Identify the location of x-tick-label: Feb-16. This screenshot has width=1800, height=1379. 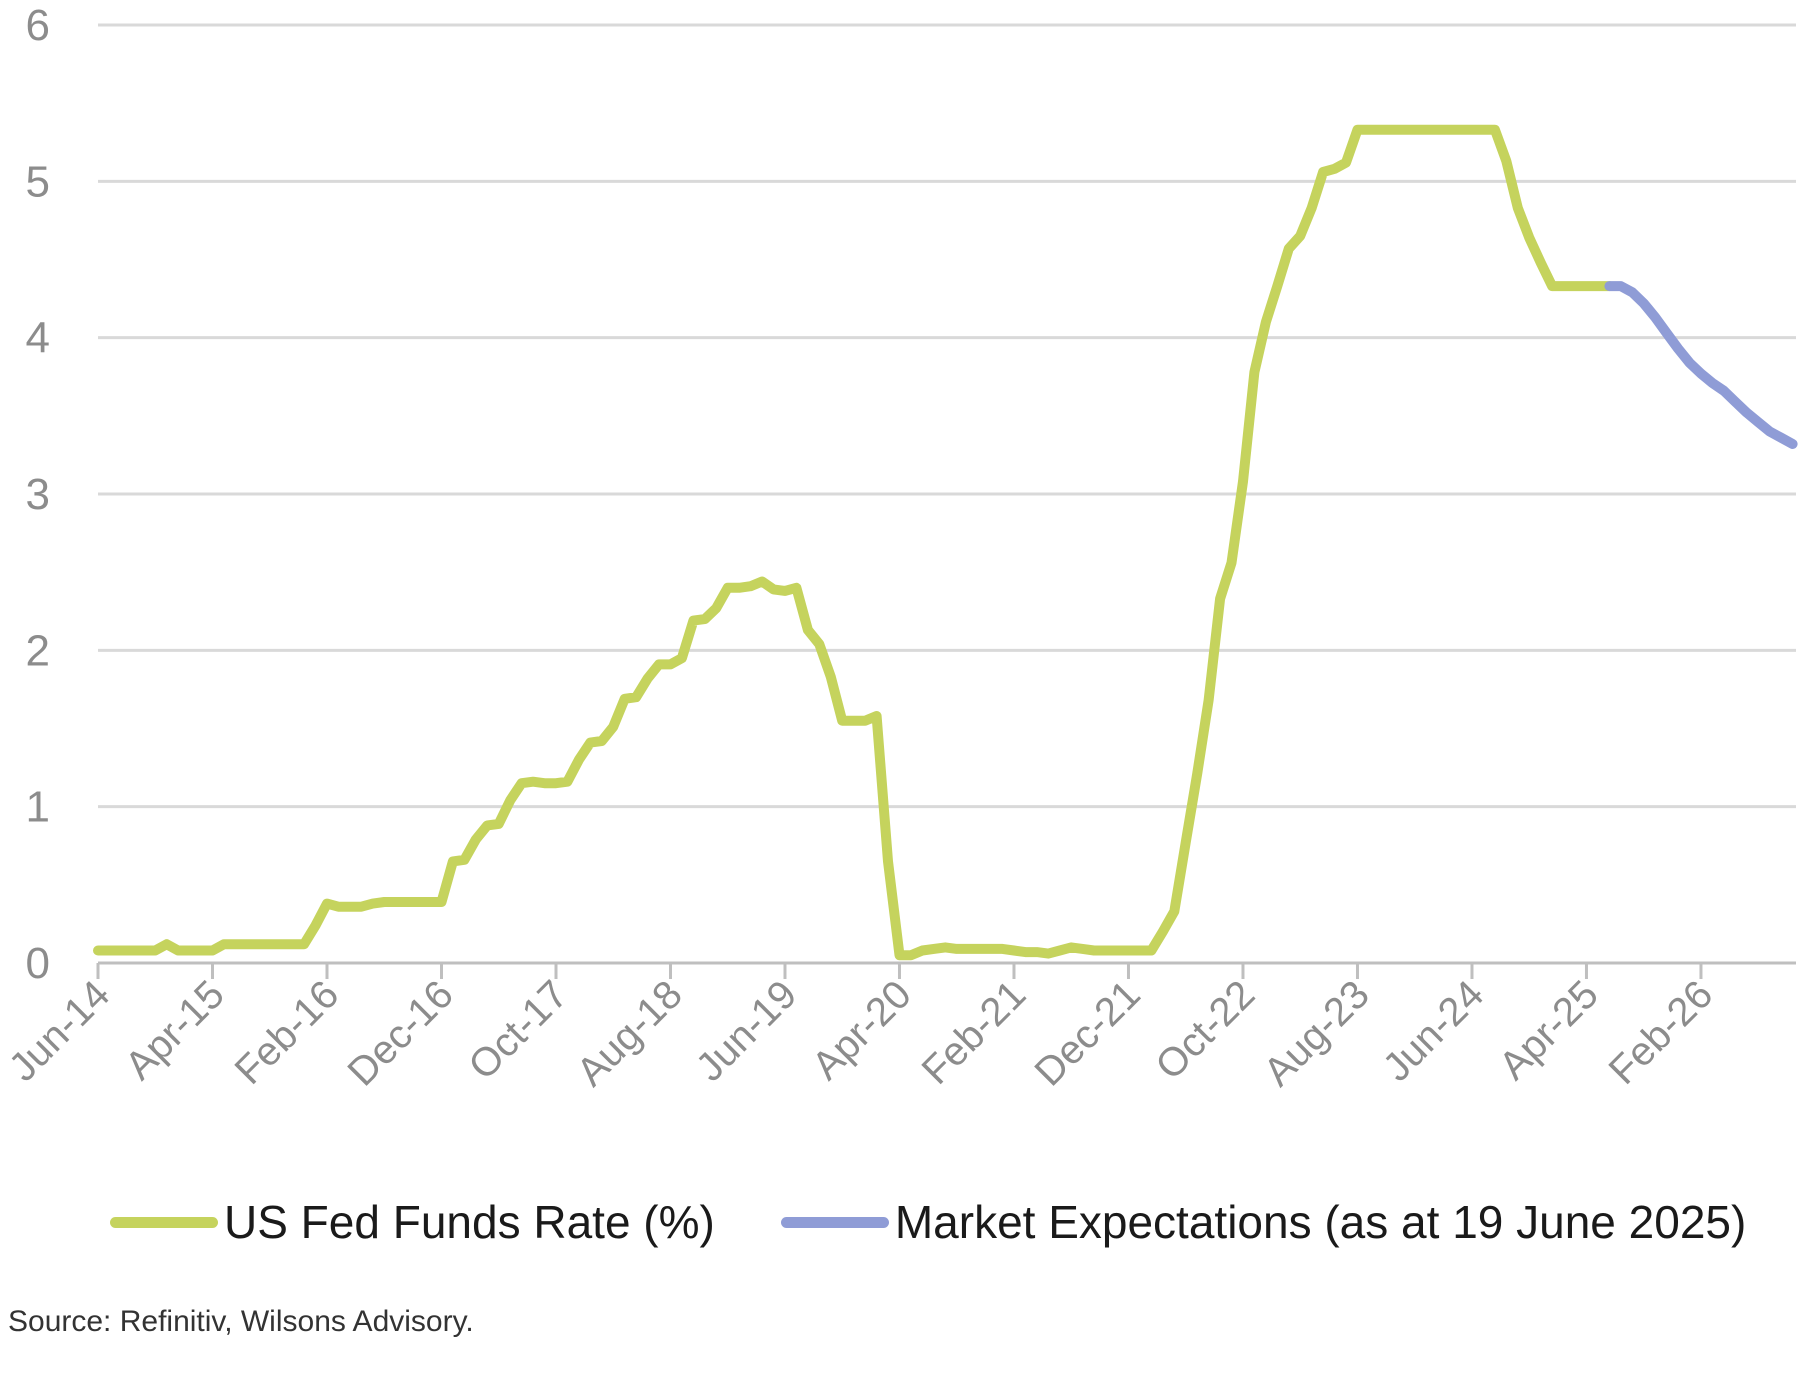
(287, 1032).